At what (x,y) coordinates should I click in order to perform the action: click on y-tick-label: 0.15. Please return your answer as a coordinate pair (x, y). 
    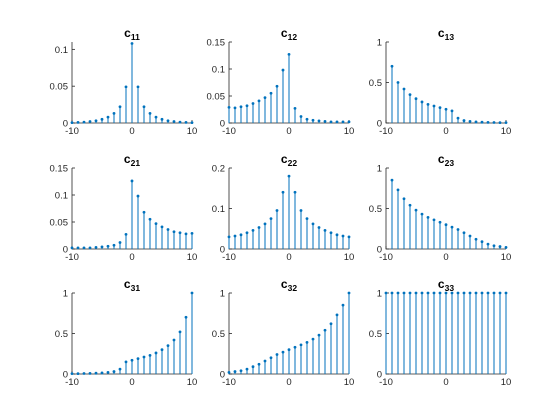
    Looking at the image, I should click on (216, 43).